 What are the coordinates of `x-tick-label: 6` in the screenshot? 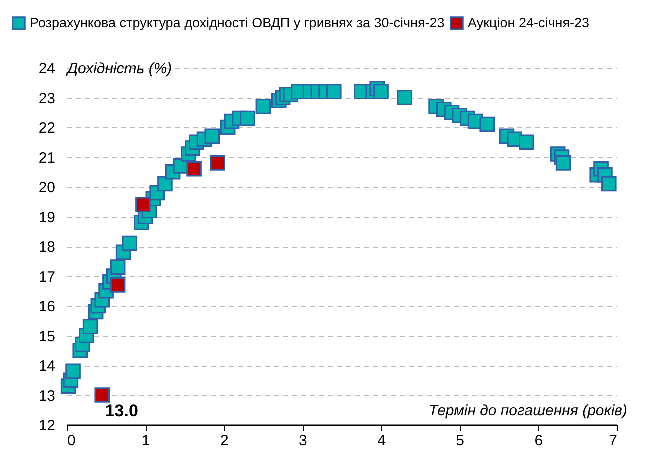 It's located at (539, 441).